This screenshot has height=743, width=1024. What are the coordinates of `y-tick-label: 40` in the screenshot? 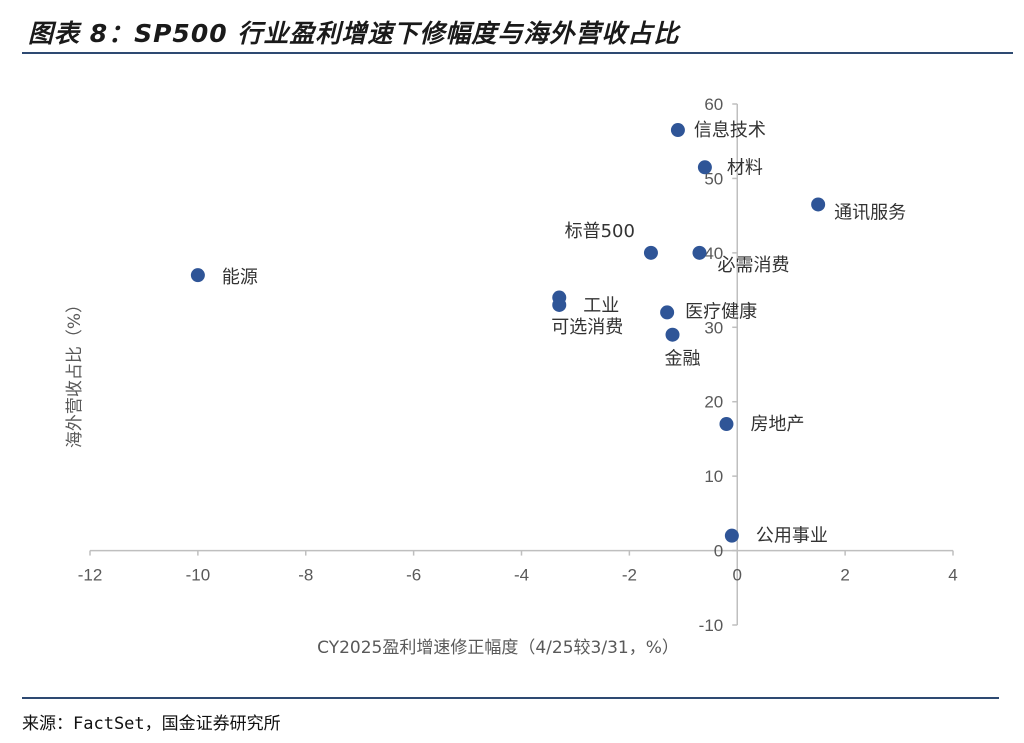 It's located at (713, 253).